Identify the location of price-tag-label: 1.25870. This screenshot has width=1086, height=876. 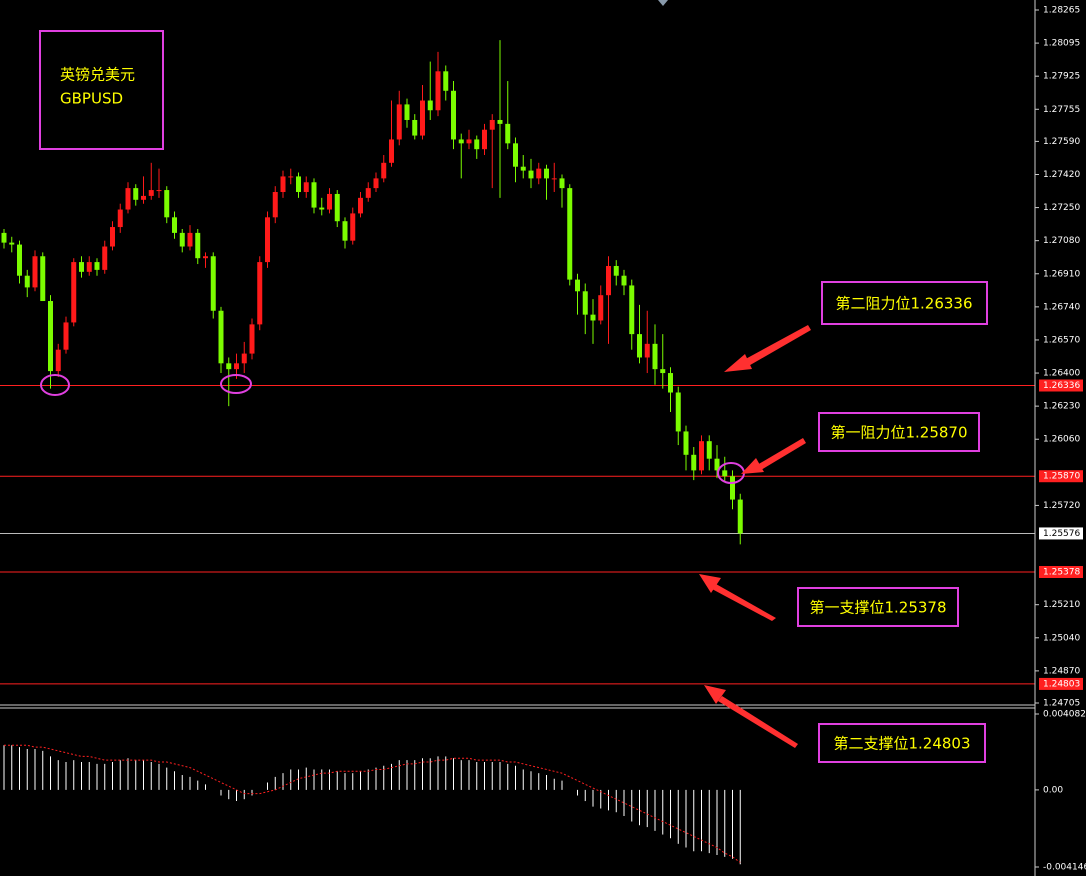
(1061, 477).